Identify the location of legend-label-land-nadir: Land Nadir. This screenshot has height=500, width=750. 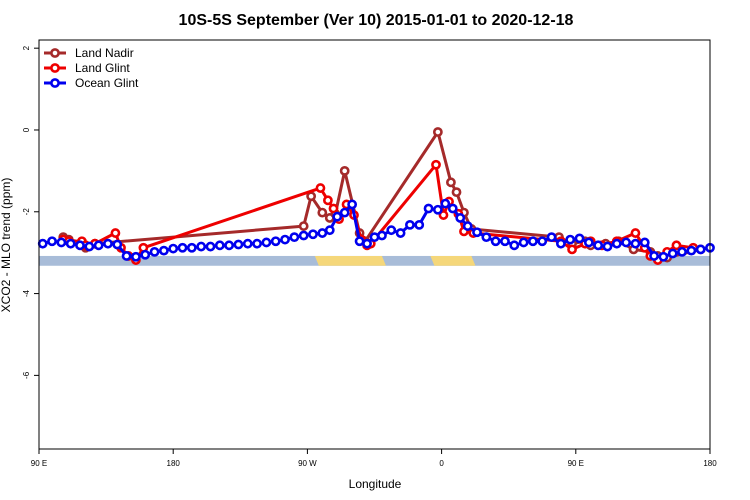
(104, 53).